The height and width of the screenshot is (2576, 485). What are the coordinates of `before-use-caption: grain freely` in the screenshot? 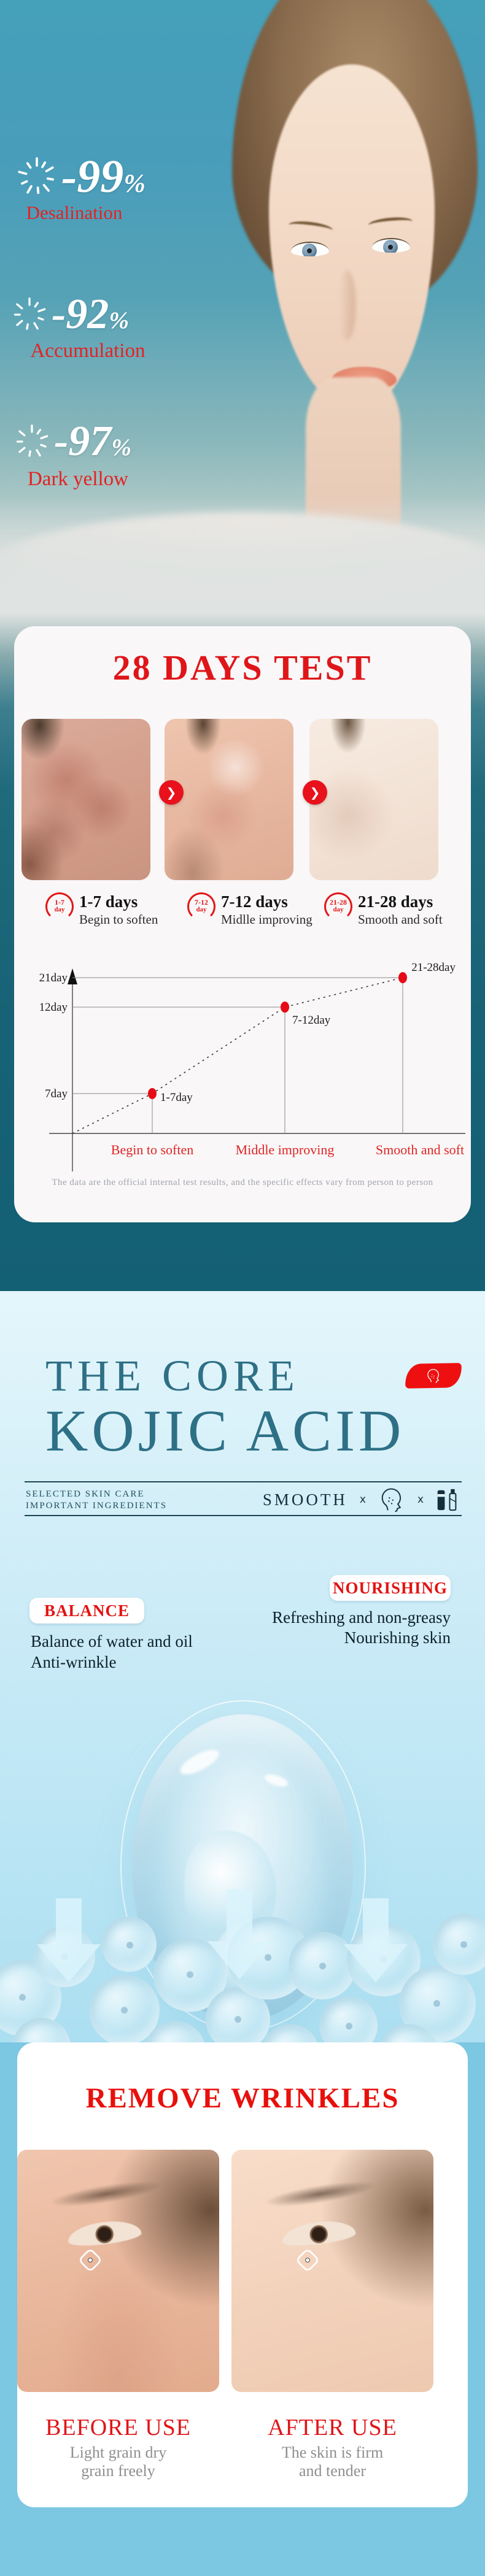 It's located at (118, 2471).